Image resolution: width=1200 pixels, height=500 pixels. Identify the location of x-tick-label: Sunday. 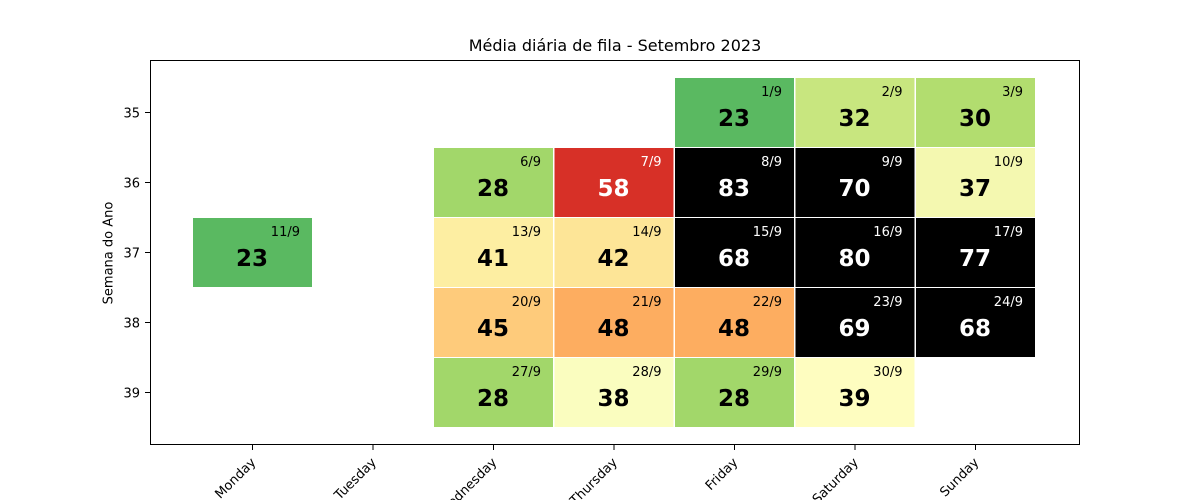
(959, 477).